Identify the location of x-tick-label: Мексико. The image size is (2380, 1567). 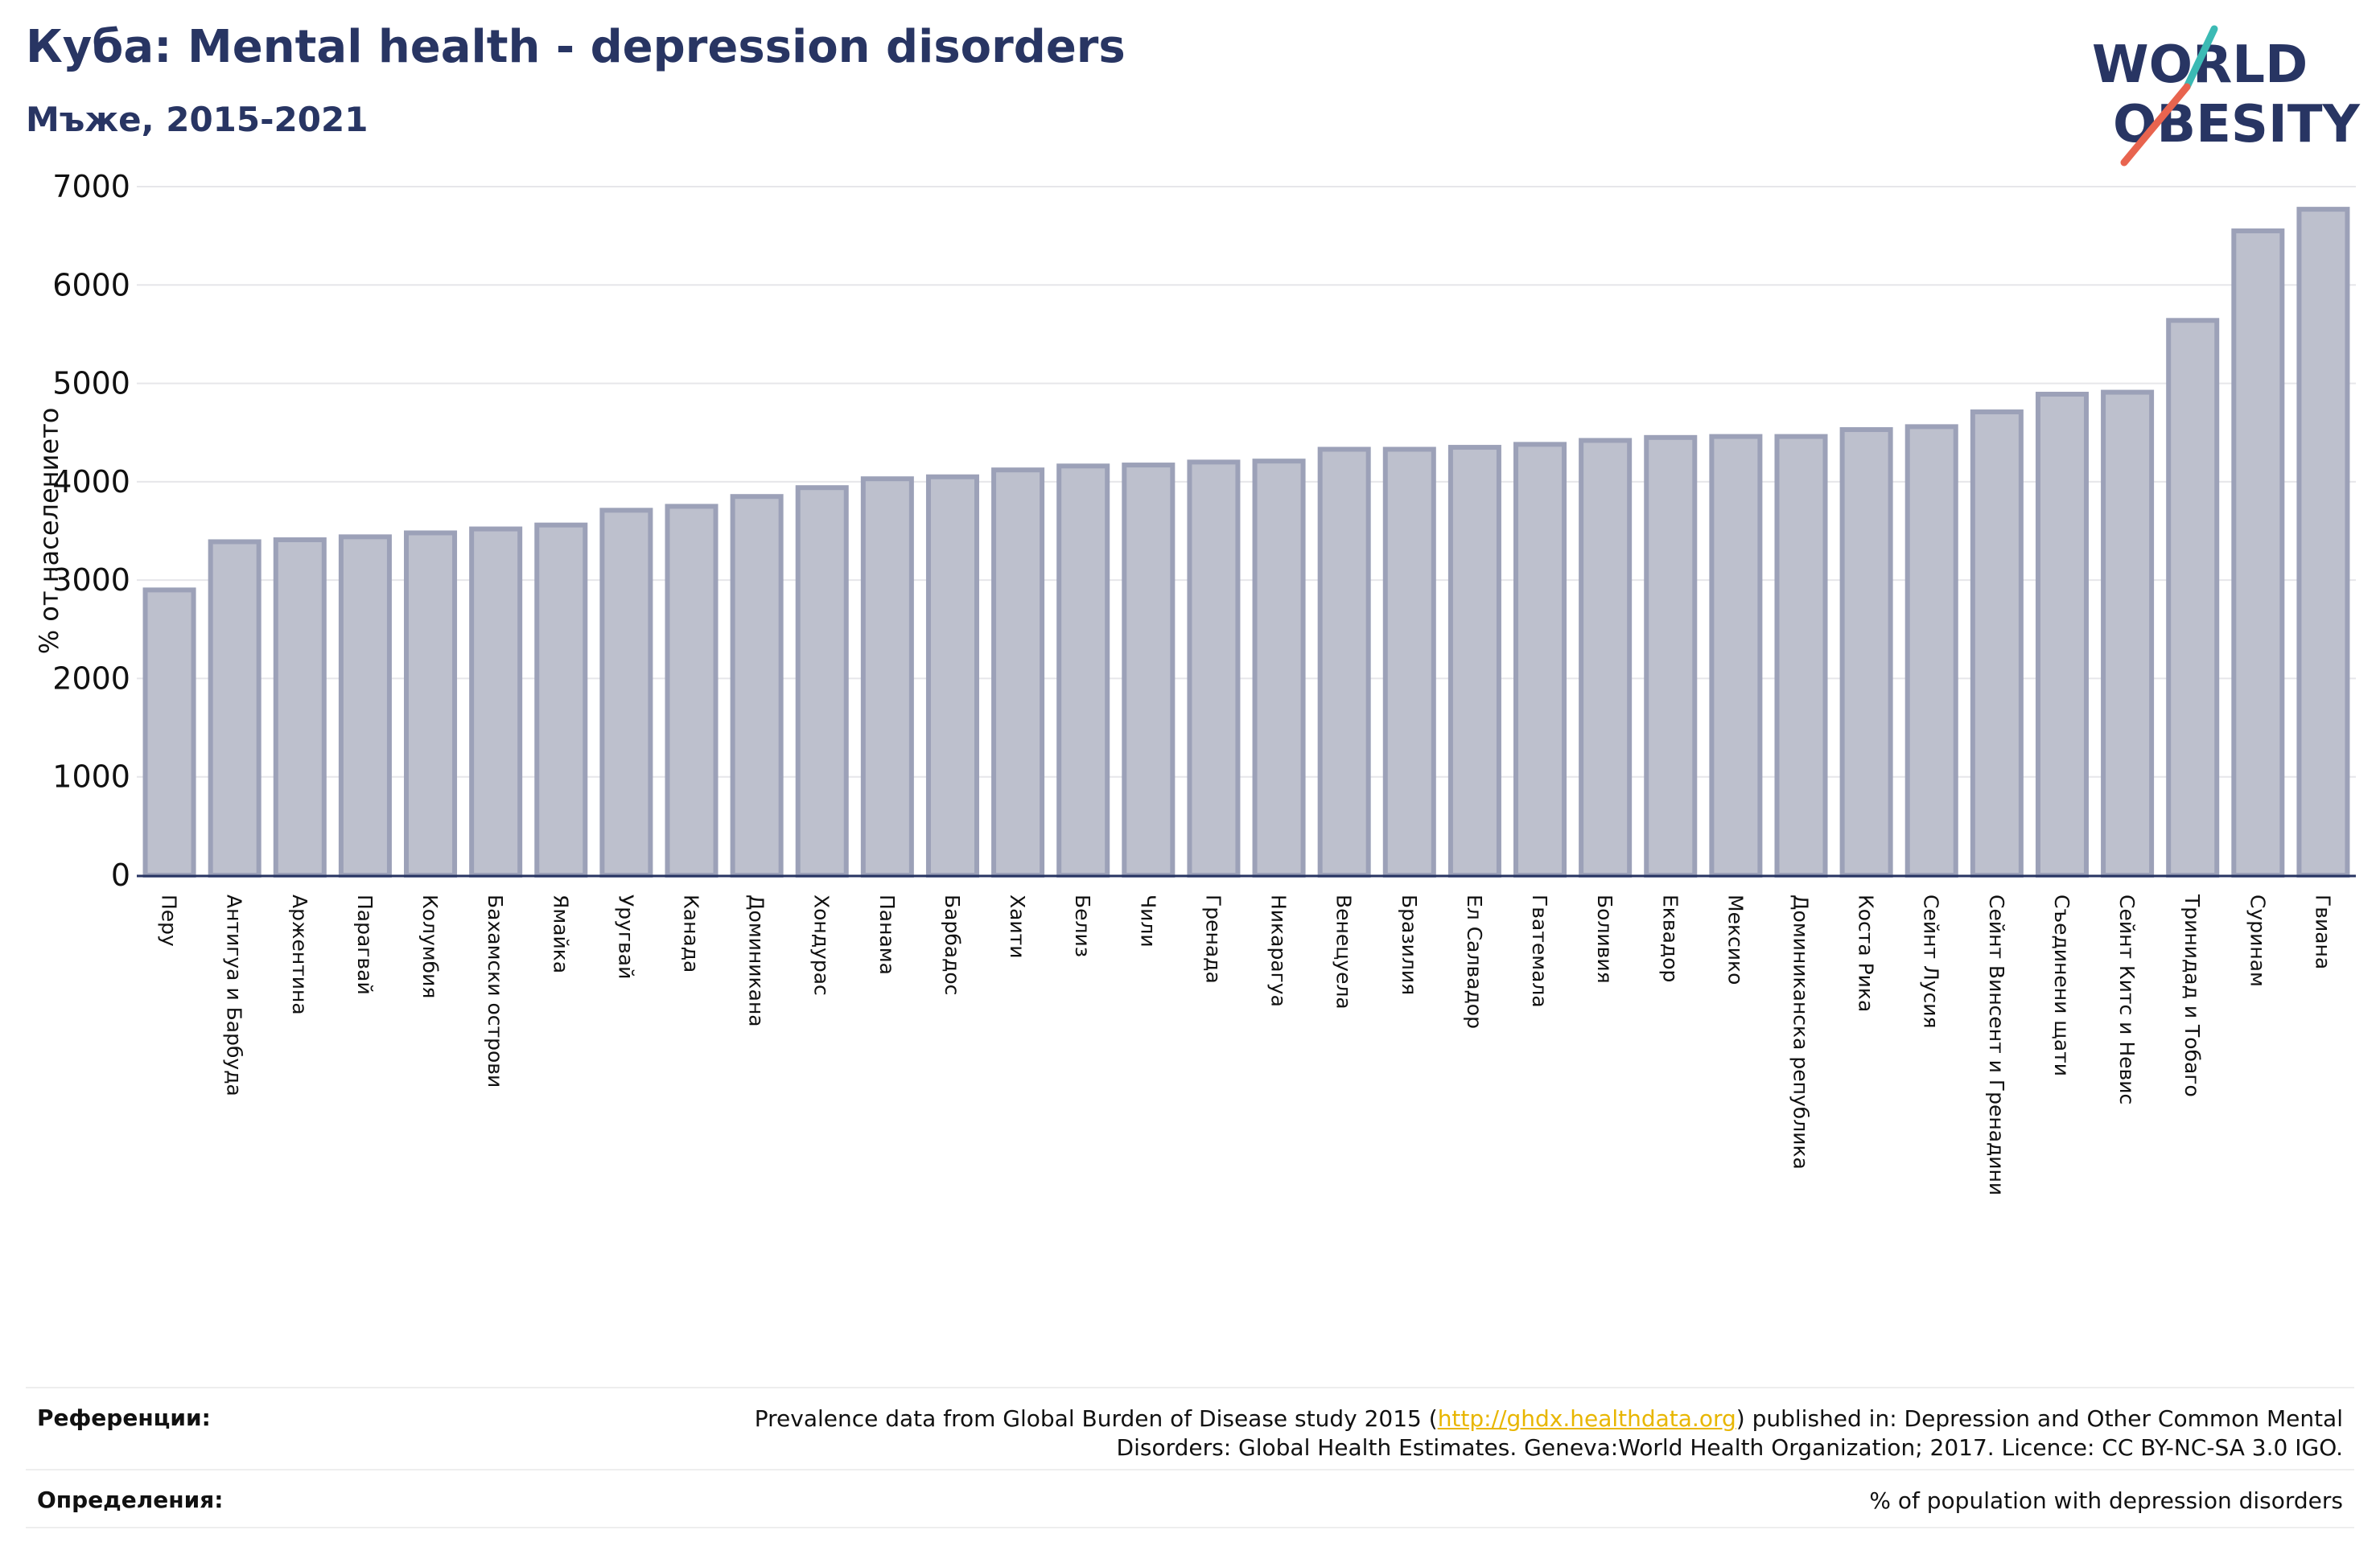
(1735, 940).